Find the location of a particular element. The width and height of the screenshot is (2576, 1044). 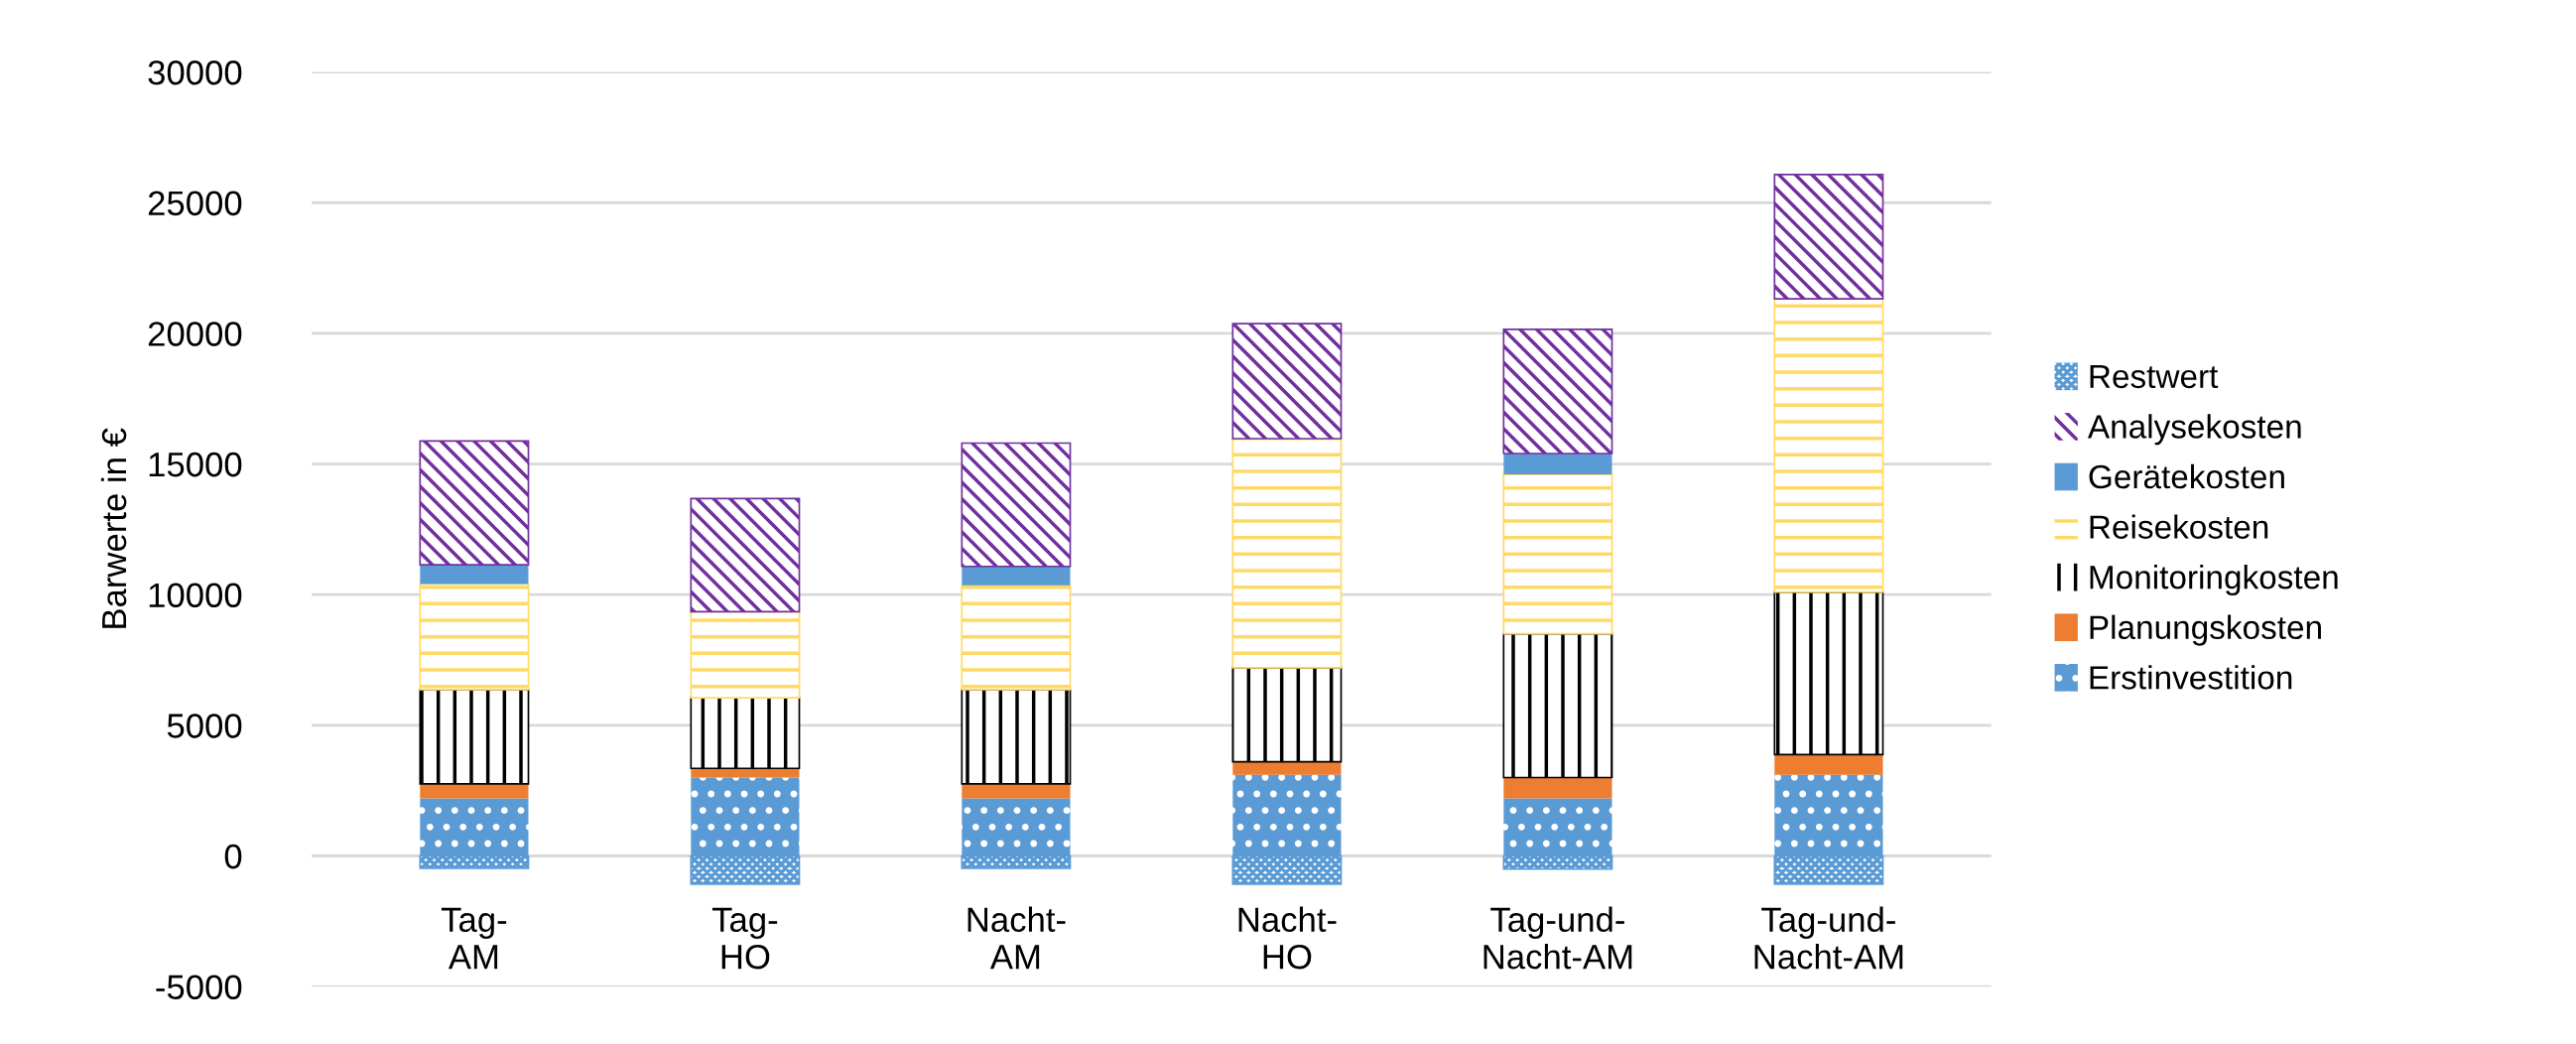

y-tick-label: 25000 is located at coordinates (195, 204).